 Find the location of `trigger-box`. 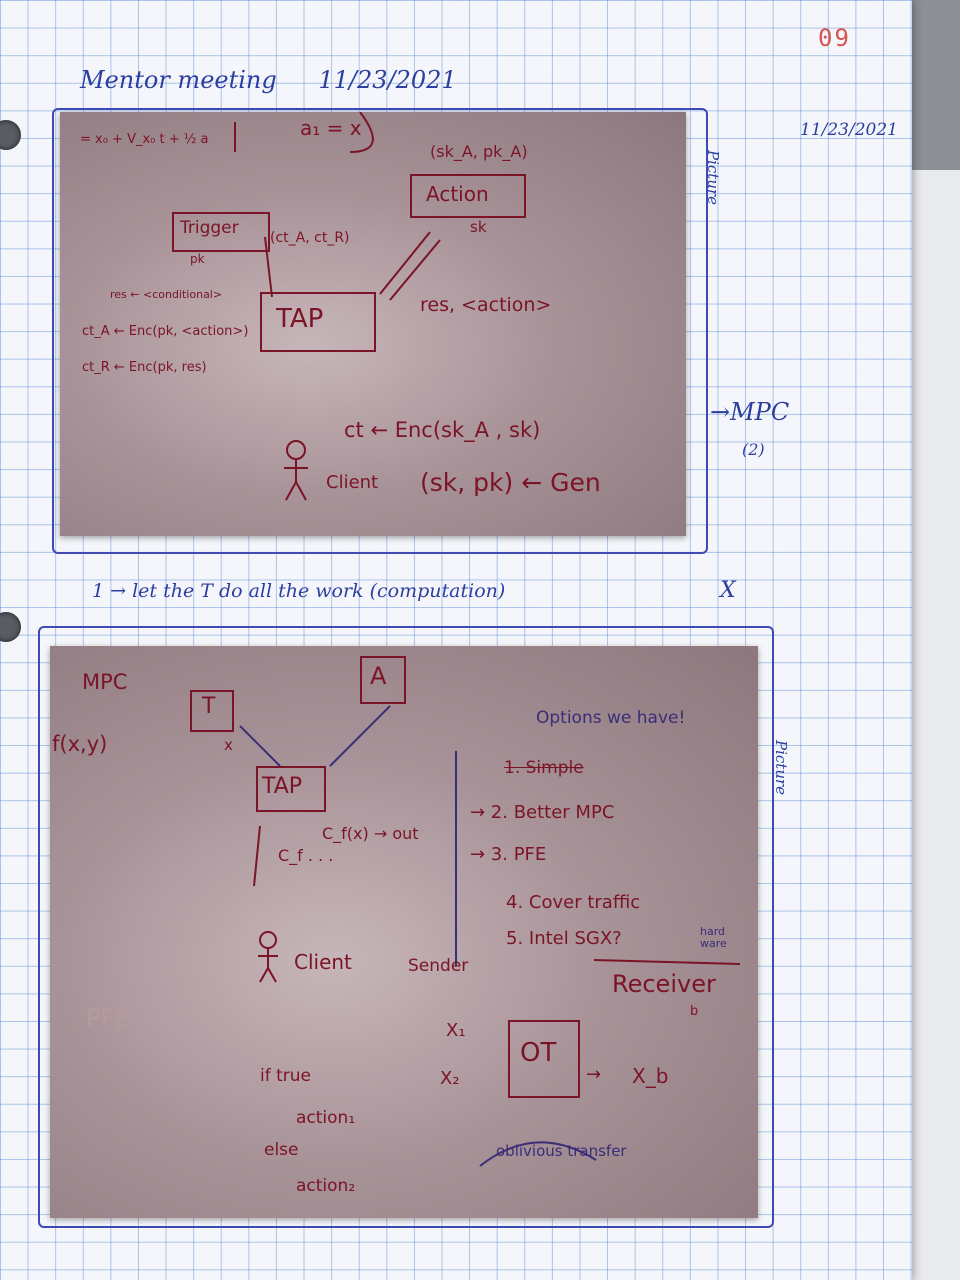

trigger-box is located at coordinates (221, 232).